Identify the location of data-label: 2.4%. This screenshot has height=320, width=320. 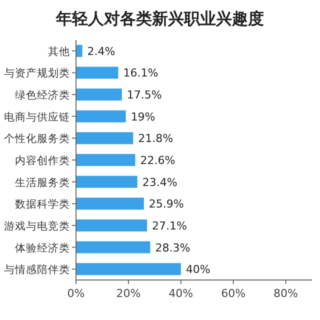
(101, 51).